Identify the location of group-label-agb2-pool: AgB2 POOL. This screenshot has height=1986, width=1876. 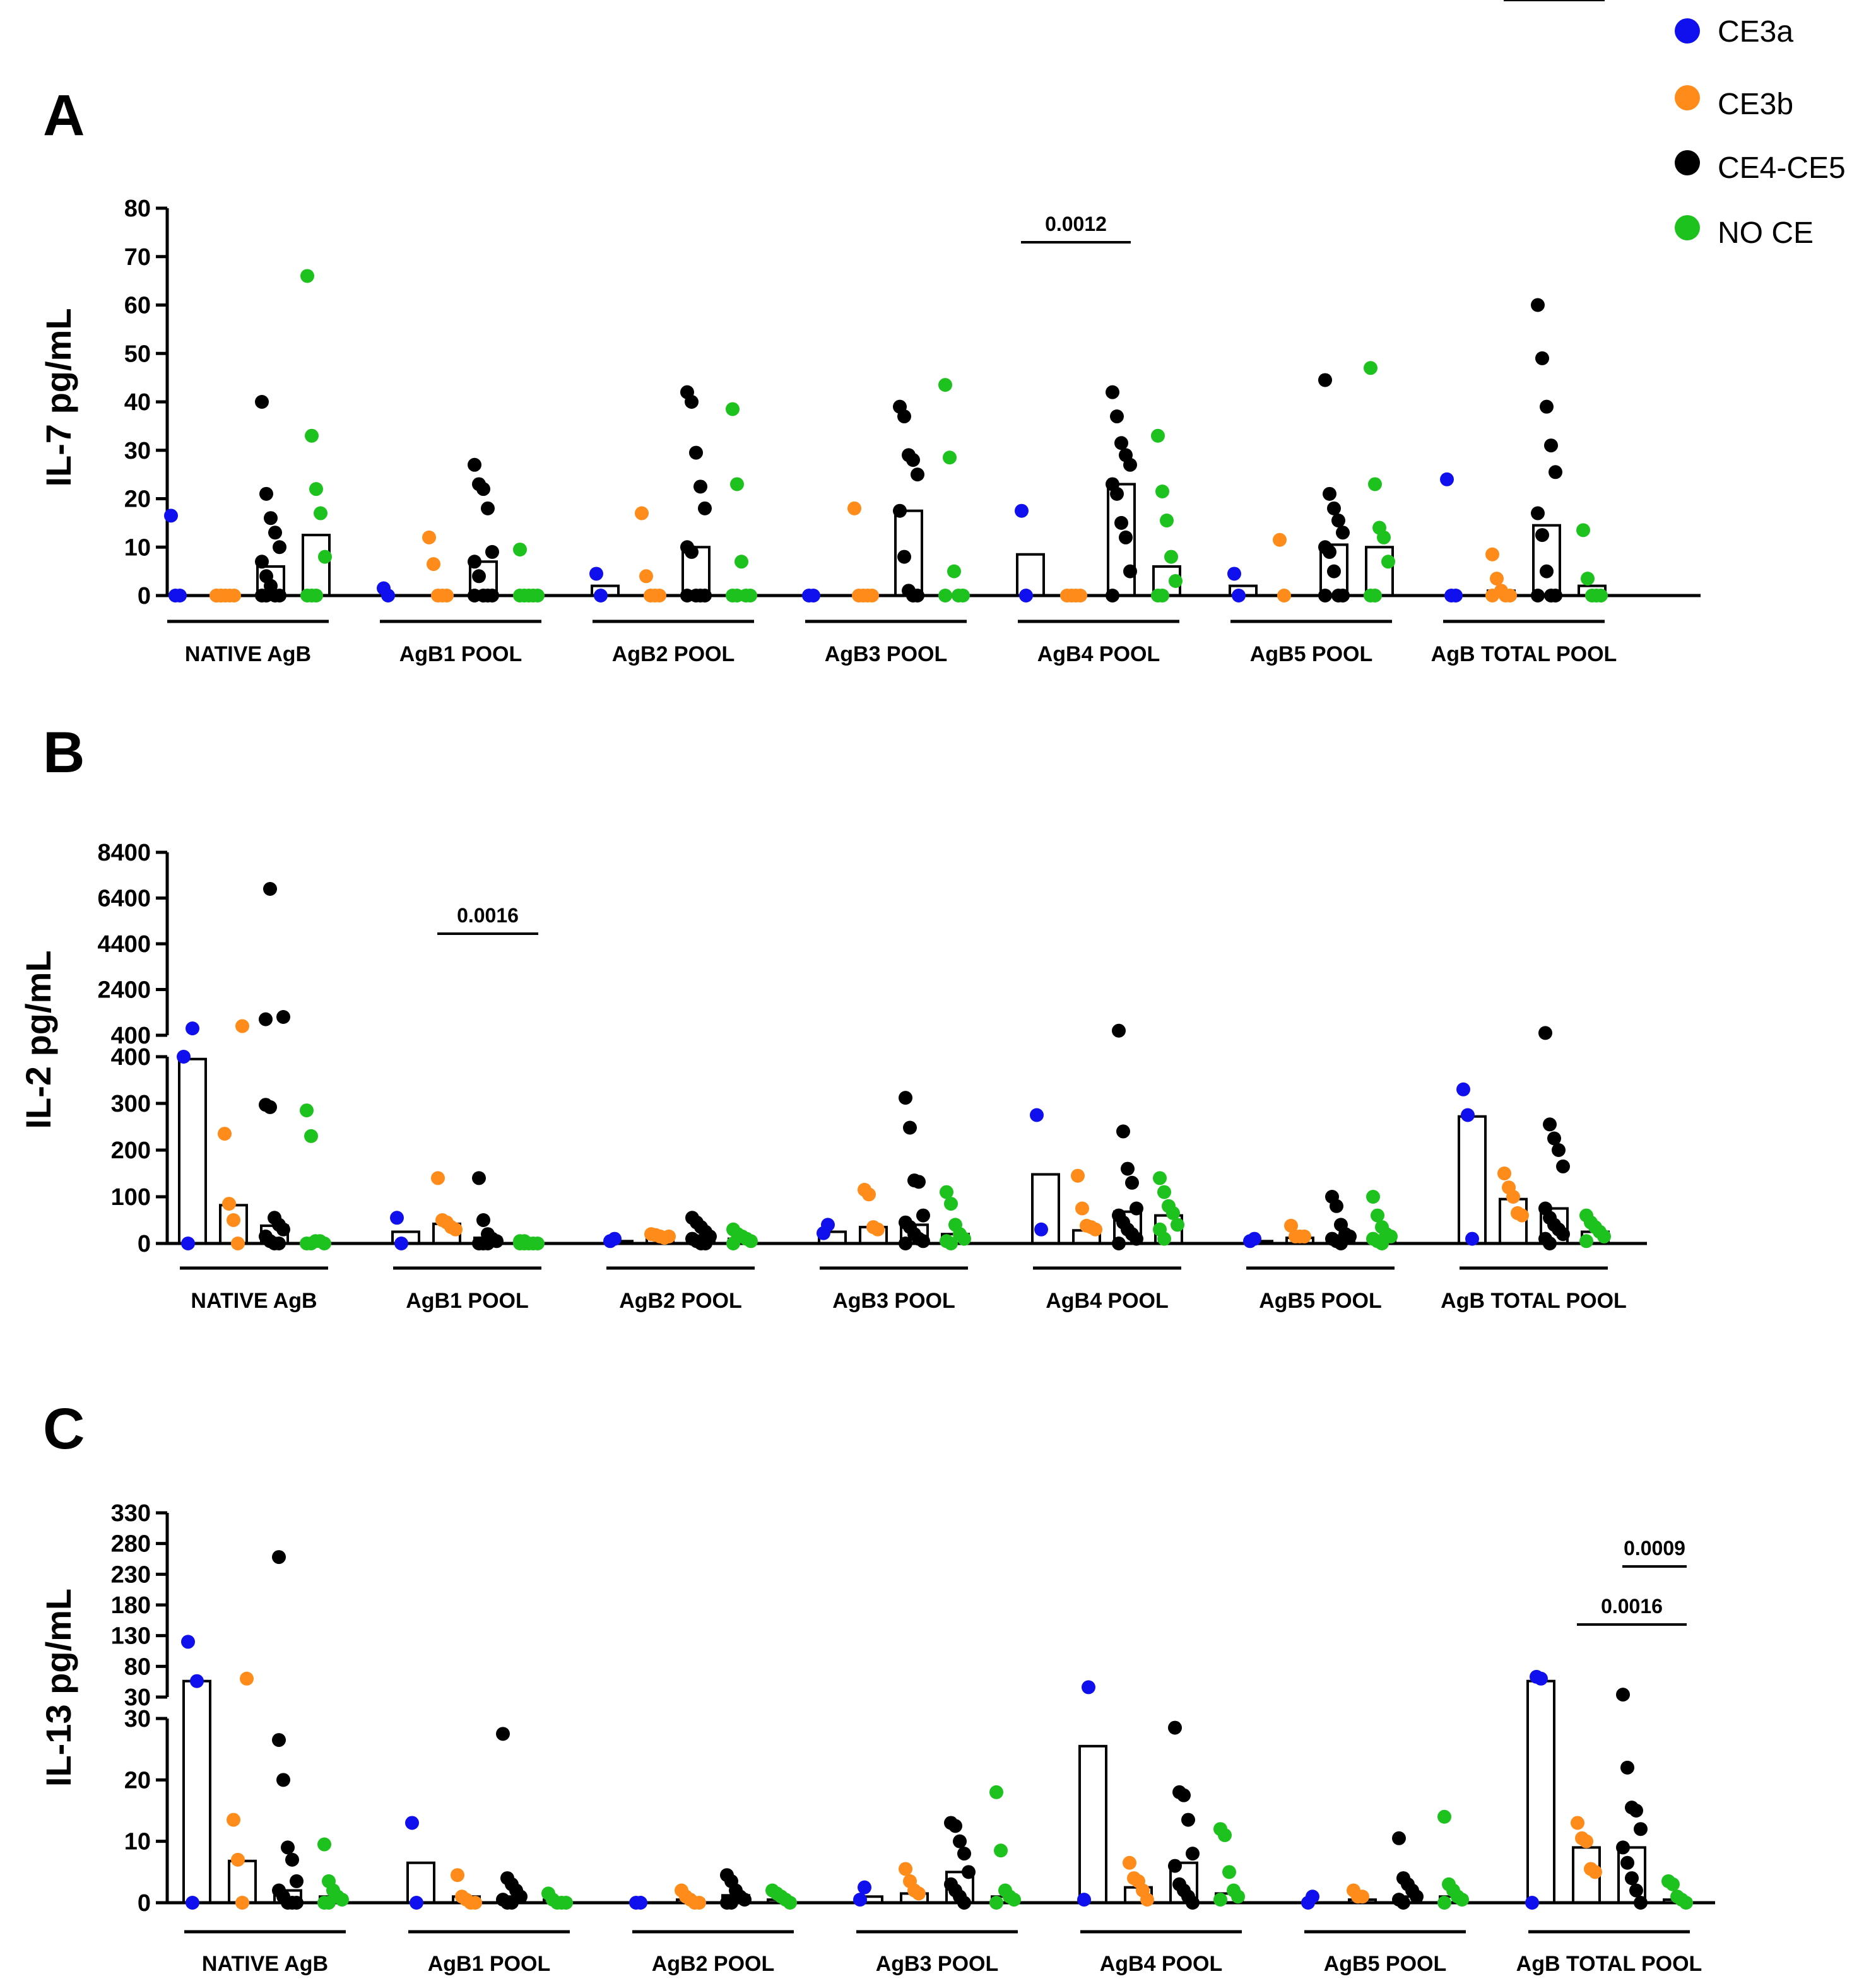
(714, 1964).